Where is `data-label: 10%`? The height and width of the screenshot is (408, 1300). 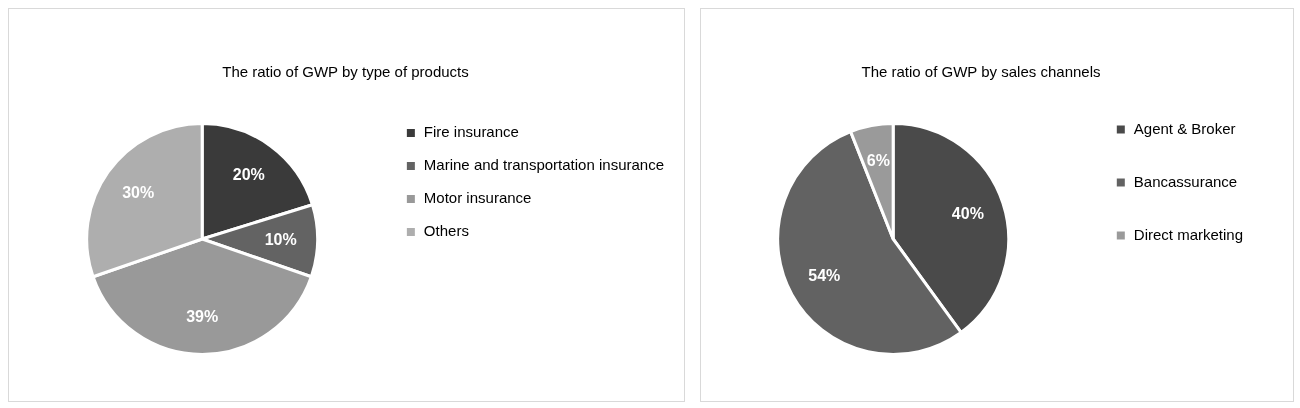 data-label: 10% is located at coordinates (280, 239).